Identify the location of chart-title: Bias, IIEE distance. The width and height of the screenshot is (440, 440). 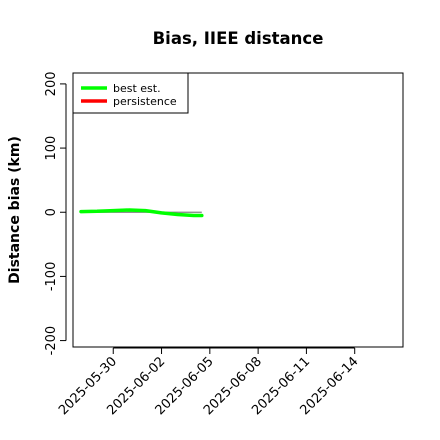
(238, 38).